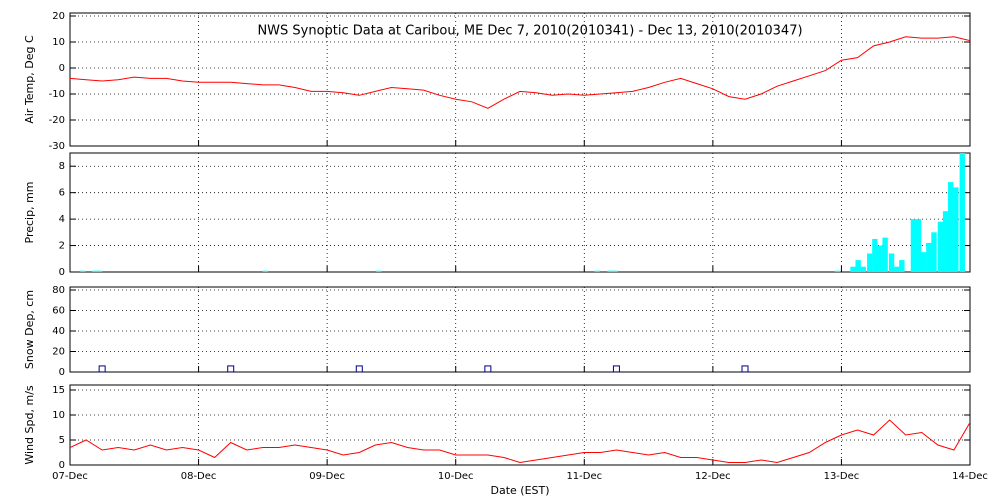  What do you see at coordinates (57, 94) in the screenshot?
I see `y-tick-label: -10` at bounding box center [57, 94].